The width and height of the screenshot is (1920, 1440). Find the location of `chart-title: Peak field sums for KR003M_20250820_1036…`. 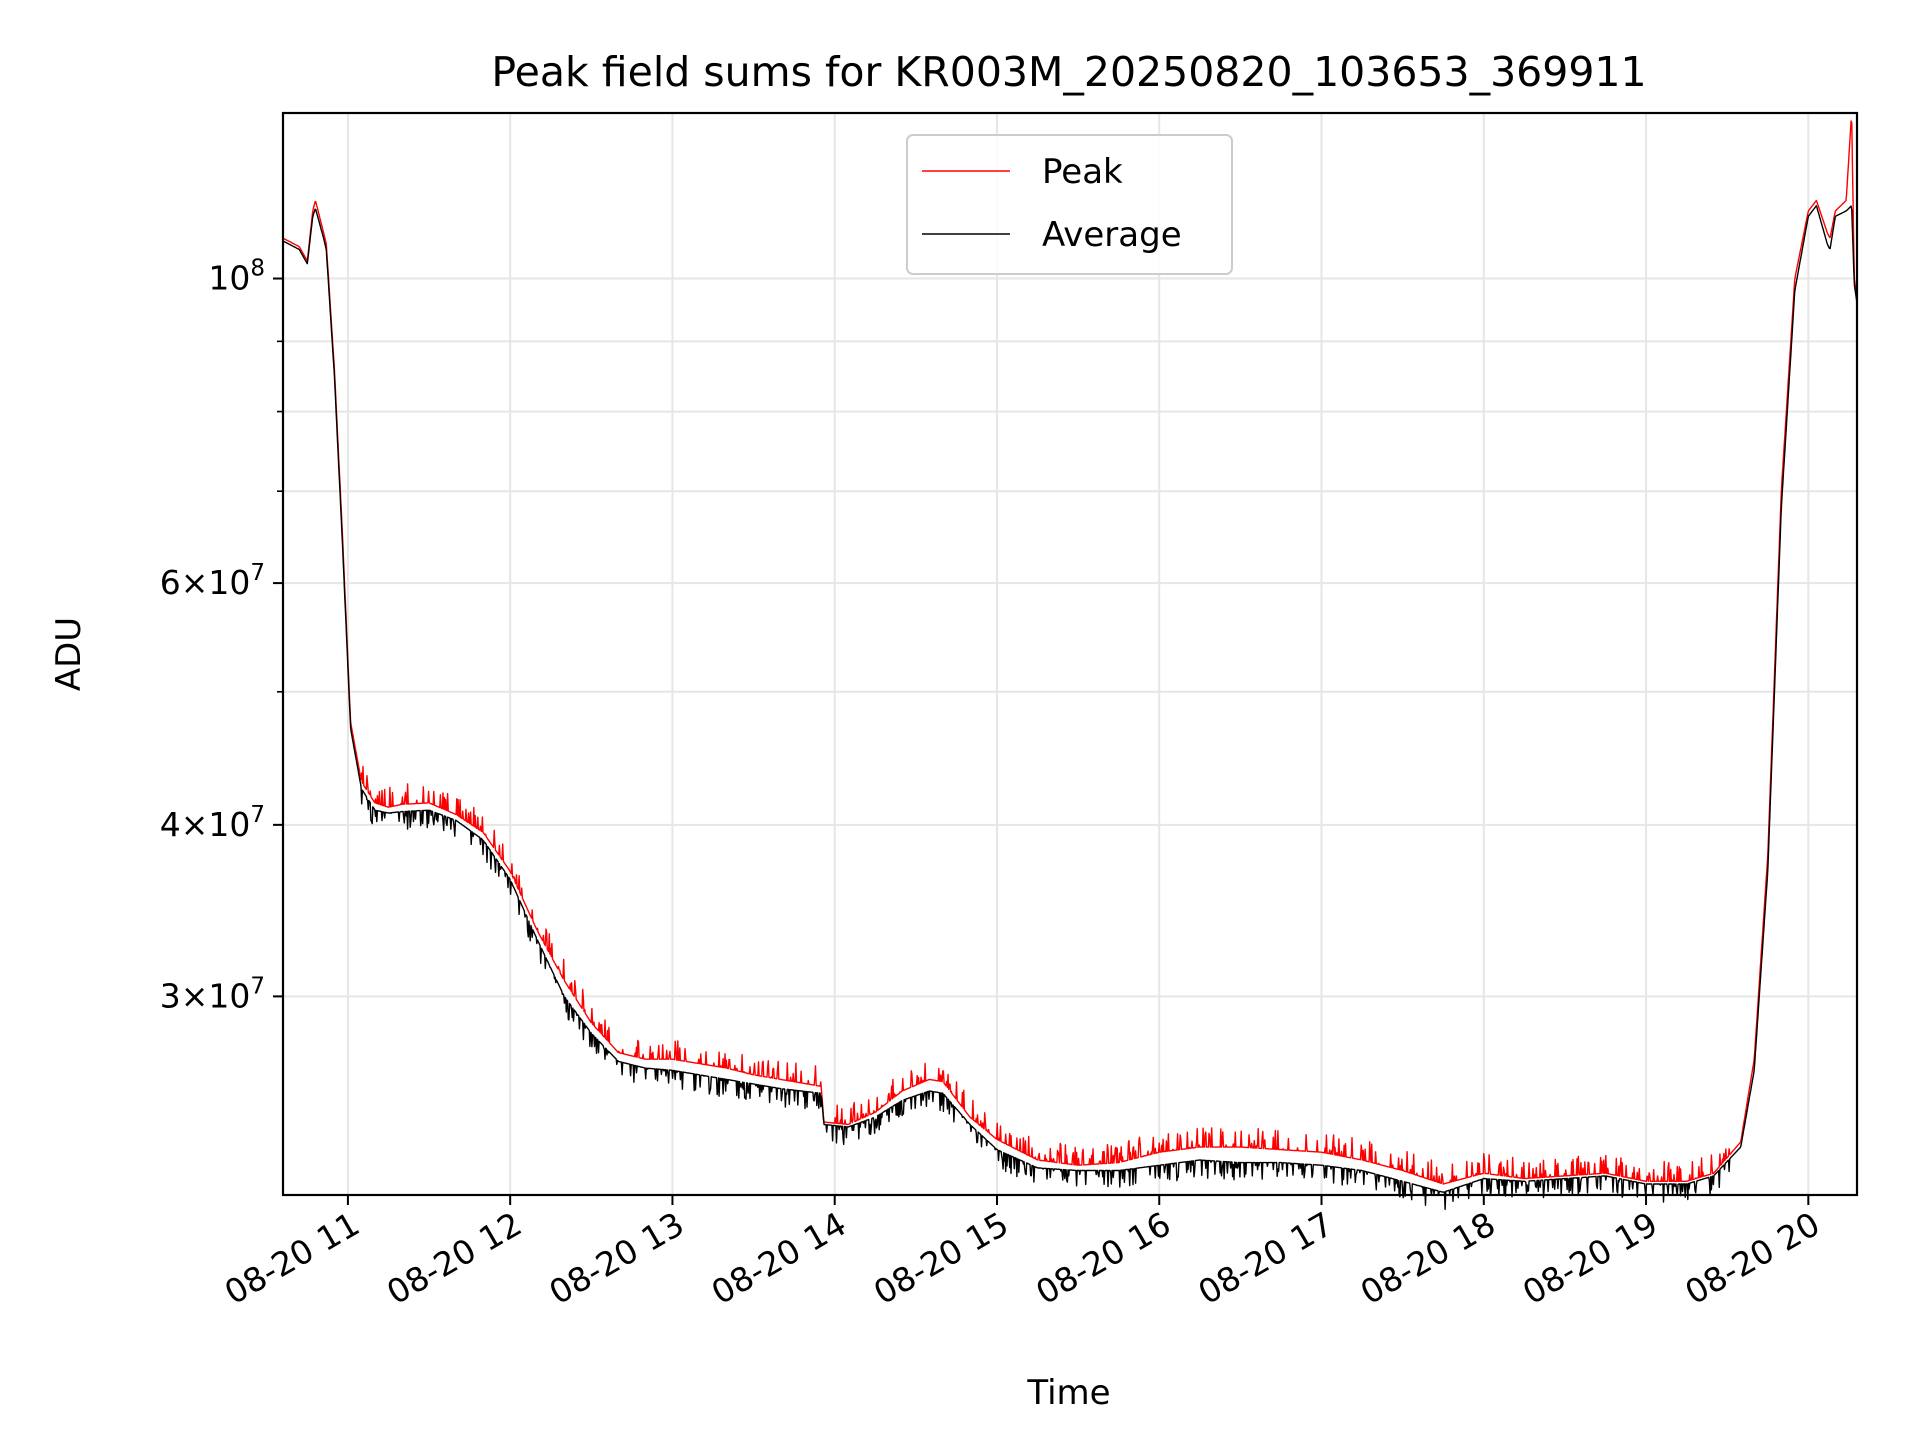

chart-title: Peak field sums for KR003M_20250820_1036… is located at coordinates (1068, 72).